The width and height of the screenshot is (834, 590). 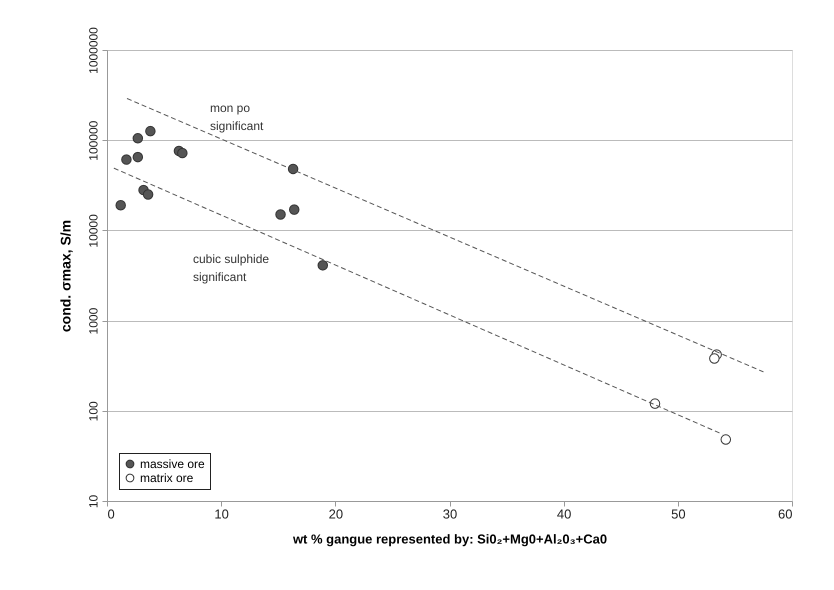 What do you see at coordinates (336, 514) in the screenshot?
I see `x-tick-label: 20` at bounding box center [336, 514].